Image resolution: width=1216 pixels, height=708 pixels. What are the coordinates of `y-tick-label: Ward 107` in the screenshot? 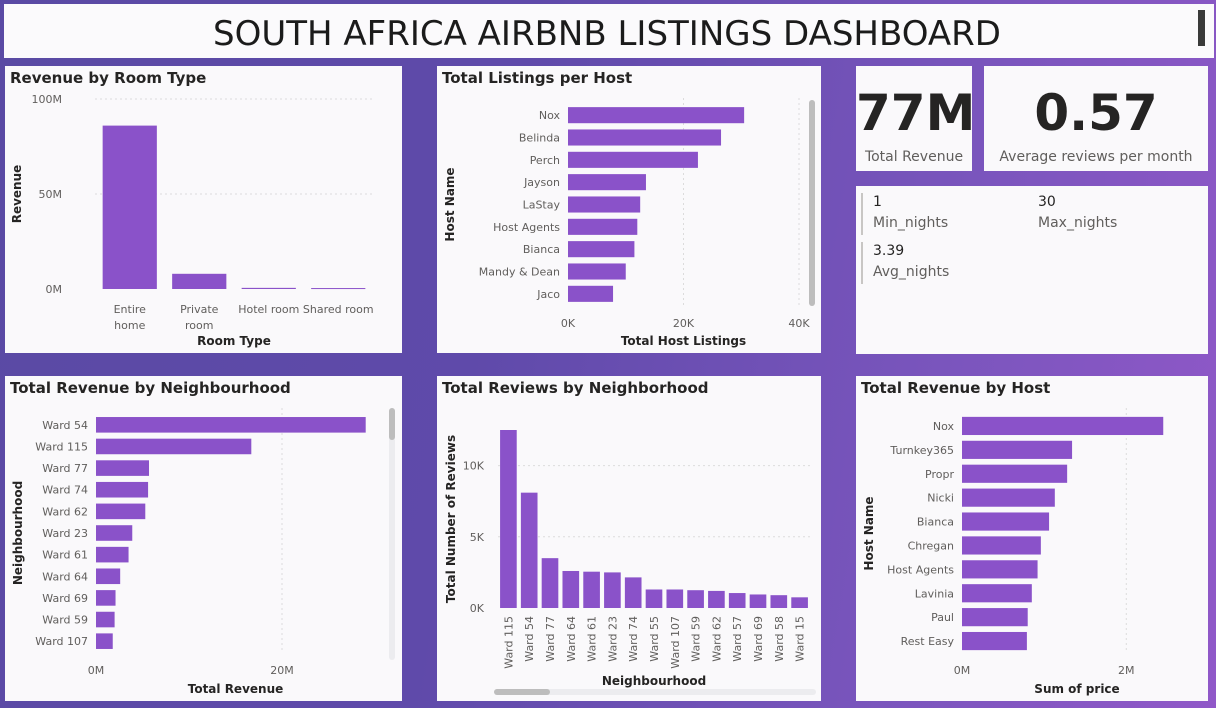 It's located at (61, 641).